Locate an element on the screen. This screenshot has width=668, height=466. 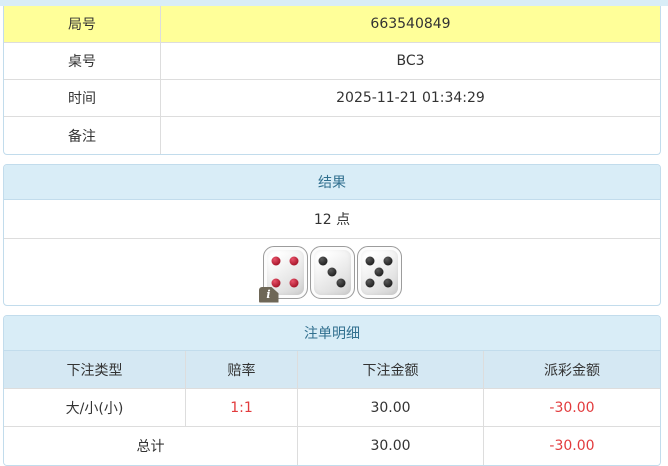
bets-header-row: 下注类型 赔率 下注金额 派彩金额 is located at coordinates (332, 370).